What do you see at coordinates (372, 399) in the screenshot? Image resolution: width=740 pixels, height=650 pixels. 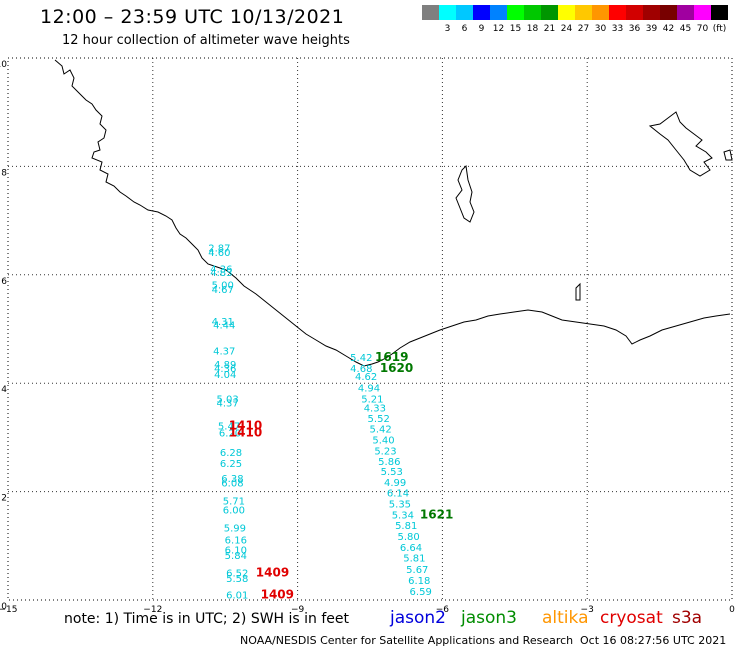 I see `swh-value-label: 5.21` at bounding box center [372, 399].